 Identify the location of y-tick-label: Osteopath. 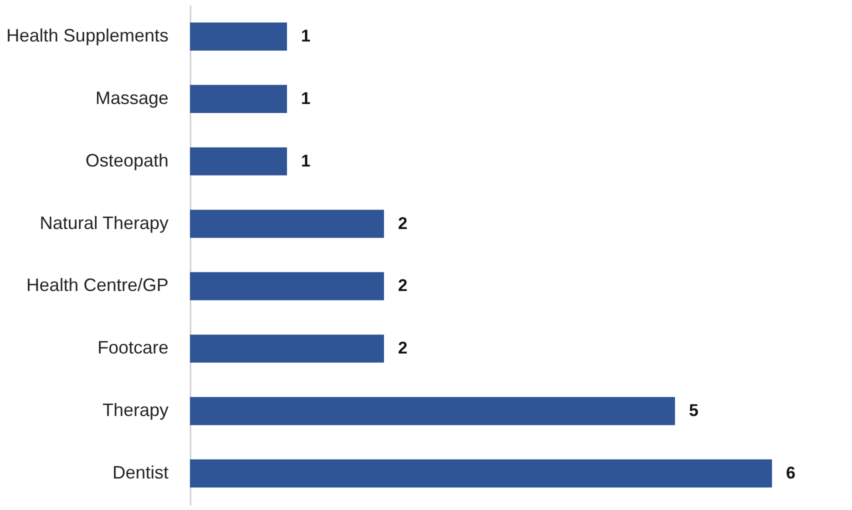
(126, 160).